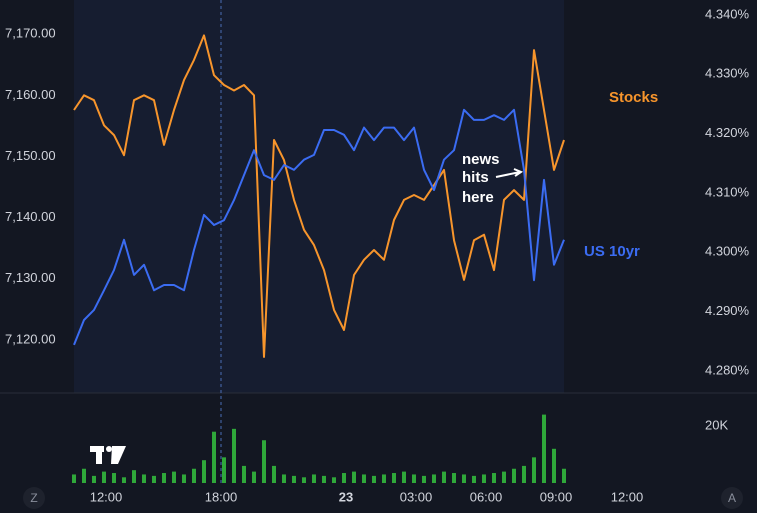 This screenshot has width=757, height=513. Describe the element at coordinates (727, 13) in the screenshot. I see `y2-tick-label: 4.340%` at that location.